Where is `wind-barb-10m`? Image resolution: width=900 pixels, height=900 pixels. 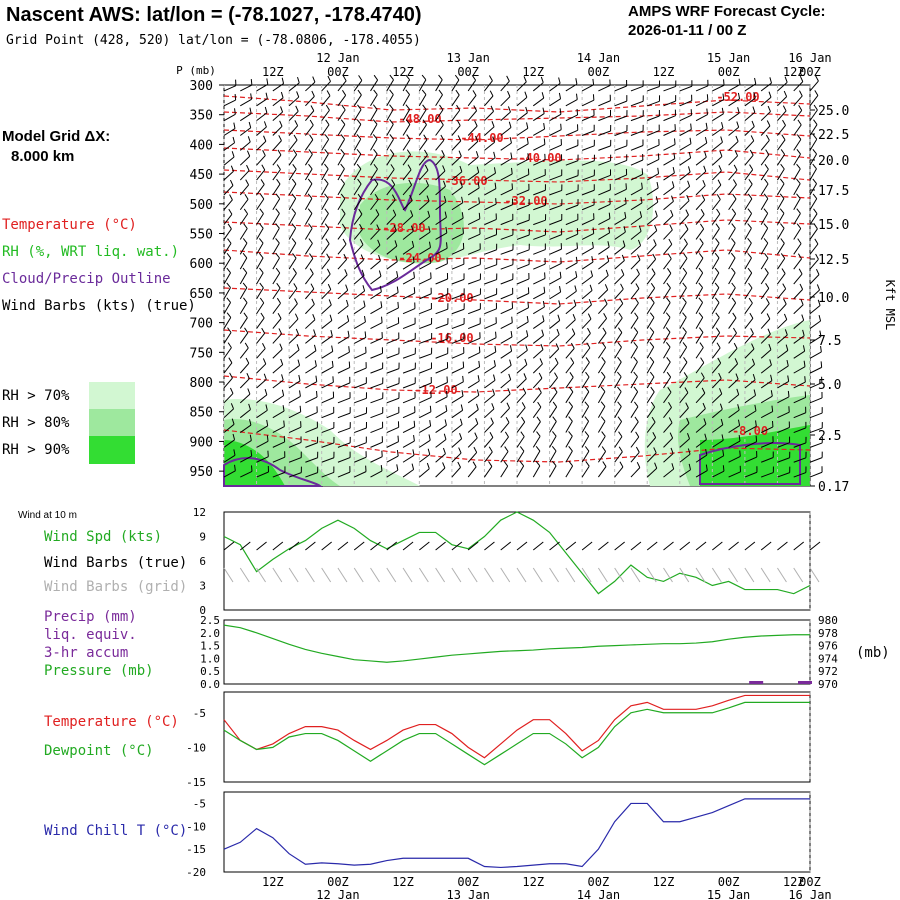 wind-barb-10m is located at coordinates (278, 546).